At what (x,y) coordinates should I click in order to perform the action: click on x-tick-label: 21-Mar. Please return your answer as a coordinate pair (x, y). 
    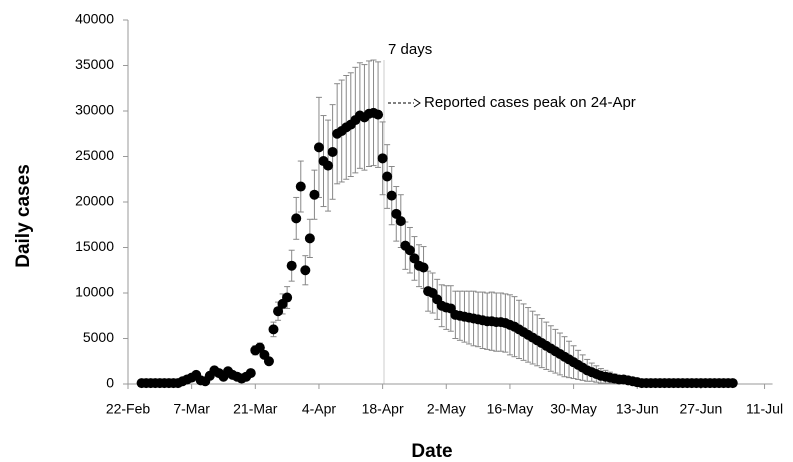
    Looking at the image, I should click on (255, 409).